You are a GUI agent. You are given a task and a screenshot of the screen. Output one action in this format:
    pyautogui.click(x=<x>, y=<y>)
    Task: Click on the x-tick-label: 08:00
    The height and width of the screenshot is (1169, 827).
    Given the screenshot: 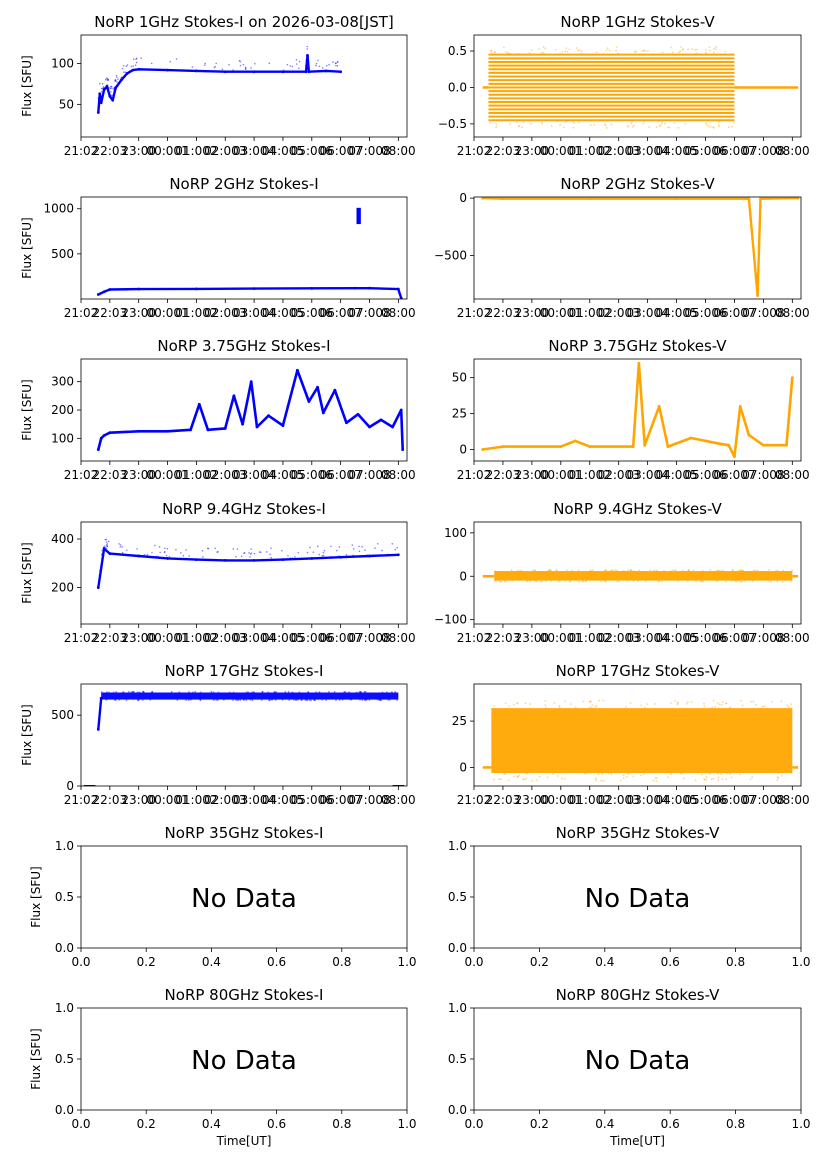 What is the action you would take?
    pyautogui.click(x=792, y=313)
    